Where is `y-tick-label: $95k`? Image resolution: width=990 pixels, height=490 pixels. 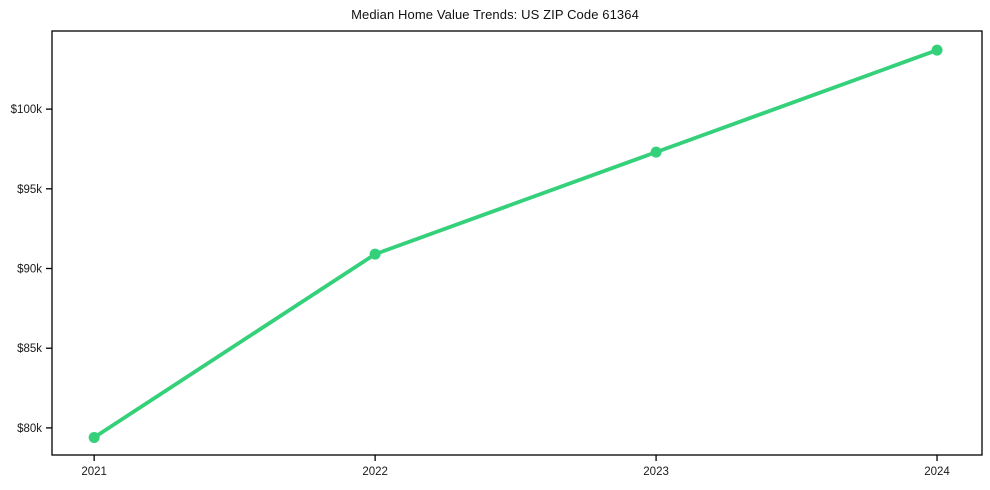 y-tick-label: $95k is located at coordinates (29, 190).